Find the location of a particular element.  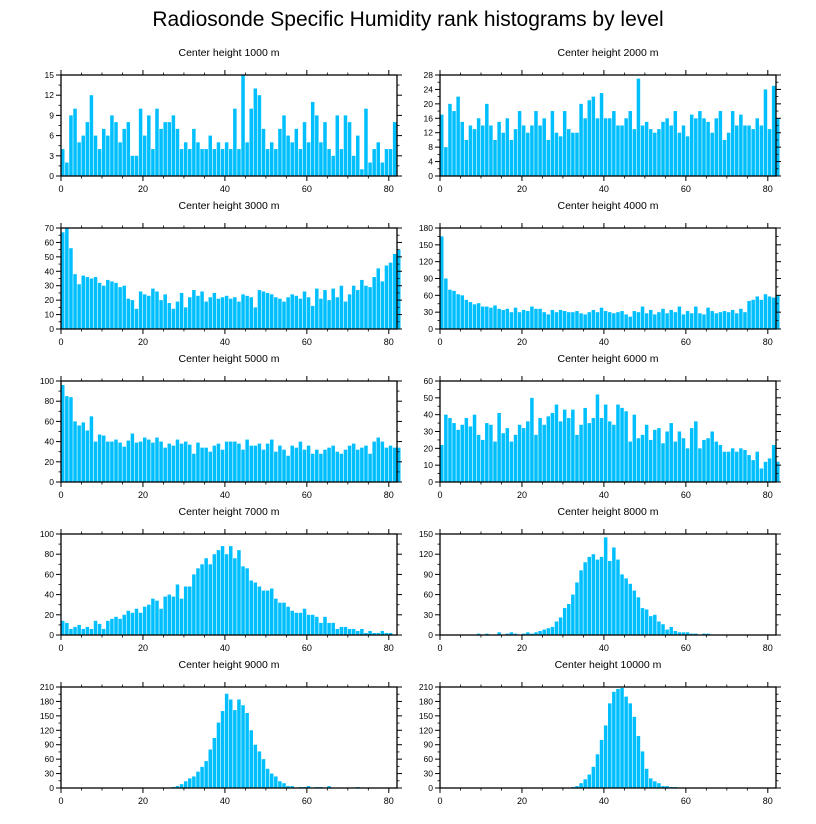

panel-title: Center height 5000 m is located at coordinates (229, 359).